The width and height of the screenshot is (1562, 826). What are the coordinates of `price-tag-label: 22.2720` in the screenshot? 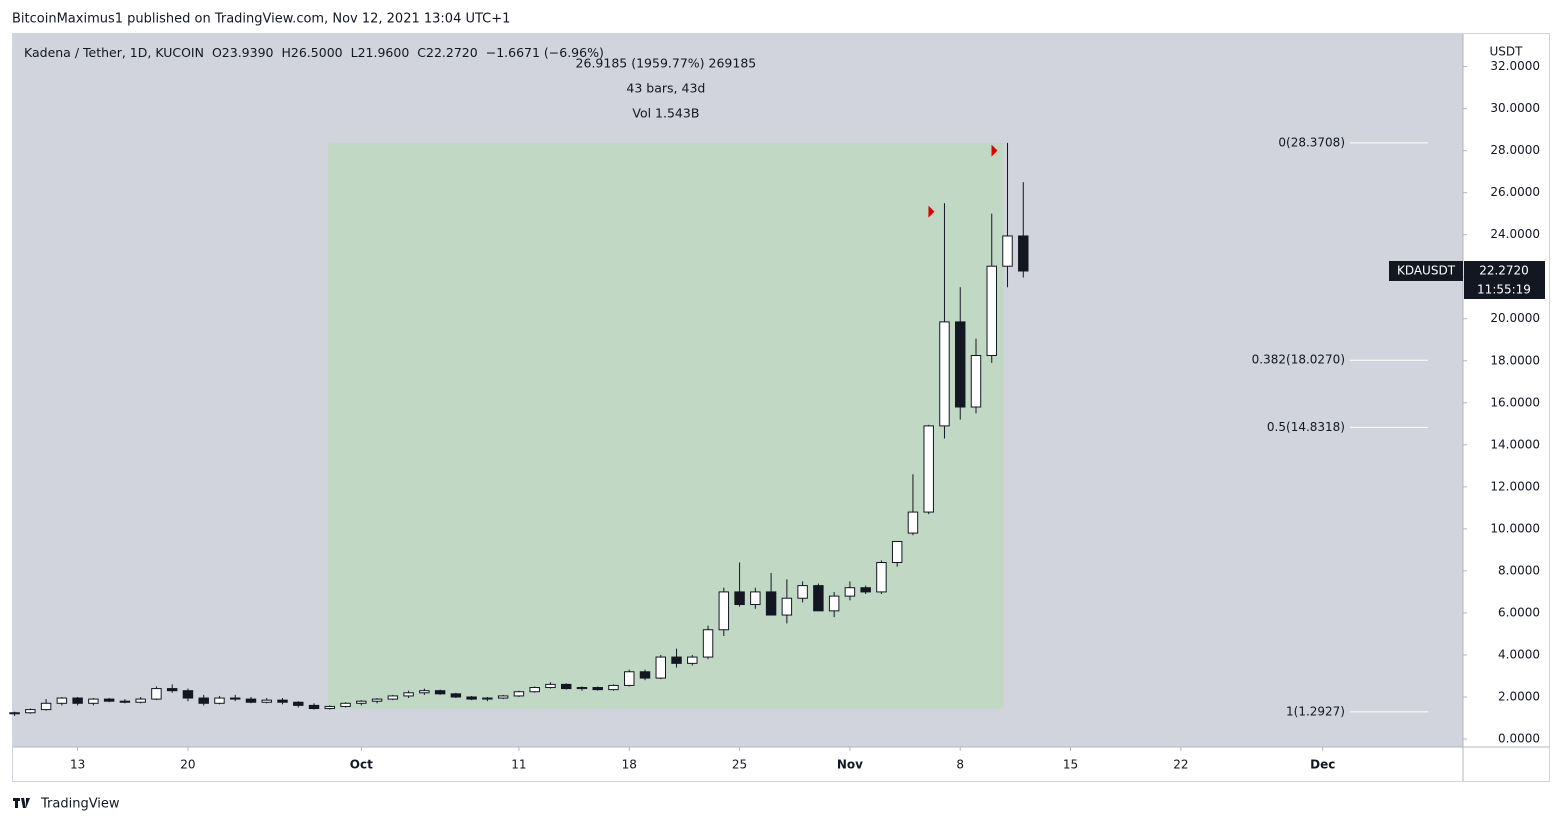 It's located at (1504, 270).